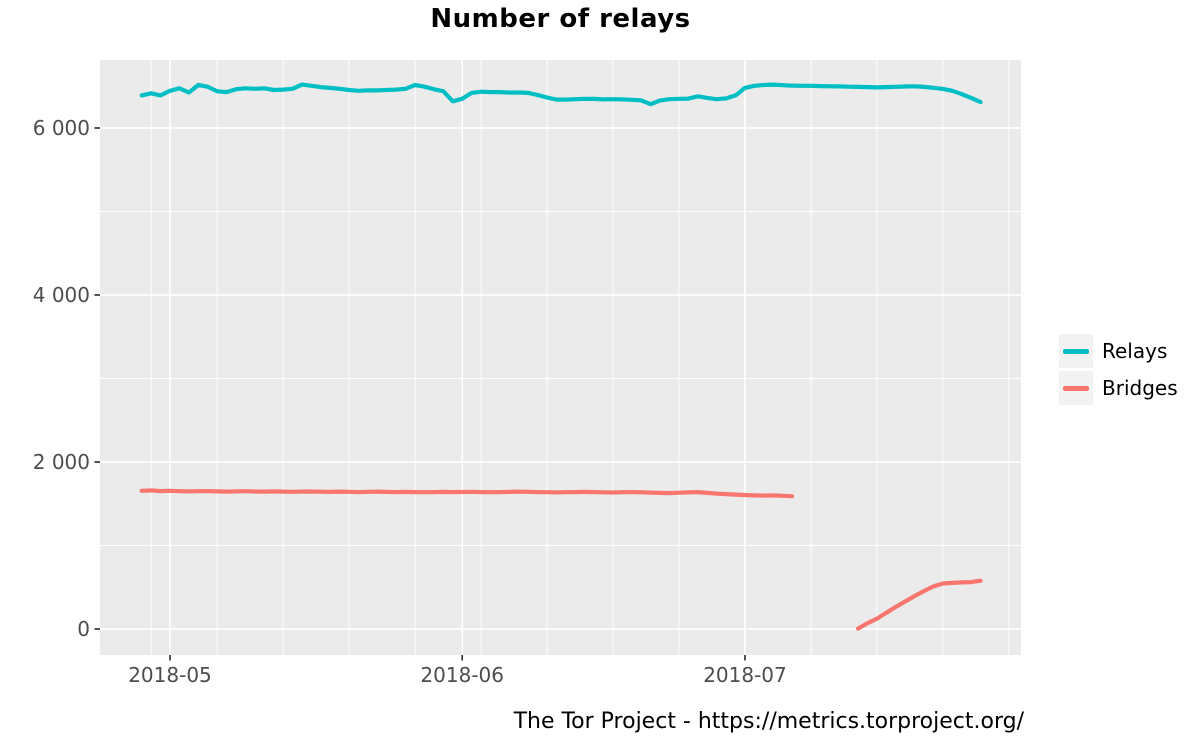 This screenshot has height=750, width=1200. I want to click on y-tick-label: 4 000, so click(61, 295).